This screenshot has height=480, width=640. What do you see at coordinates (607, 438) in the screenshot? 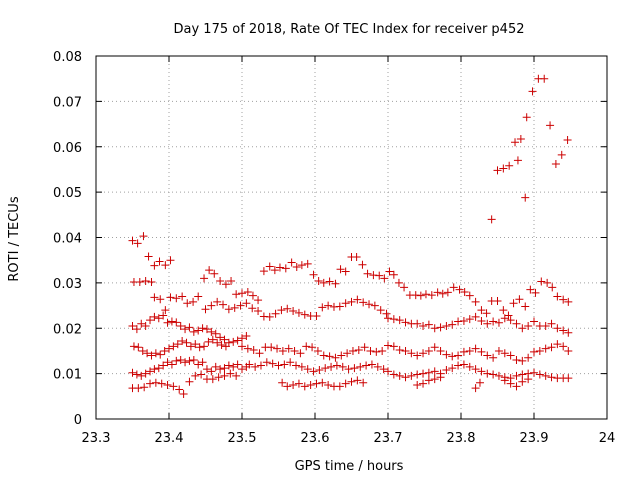
I see `x-tick-label: 24` at bounding box center [607, 438].